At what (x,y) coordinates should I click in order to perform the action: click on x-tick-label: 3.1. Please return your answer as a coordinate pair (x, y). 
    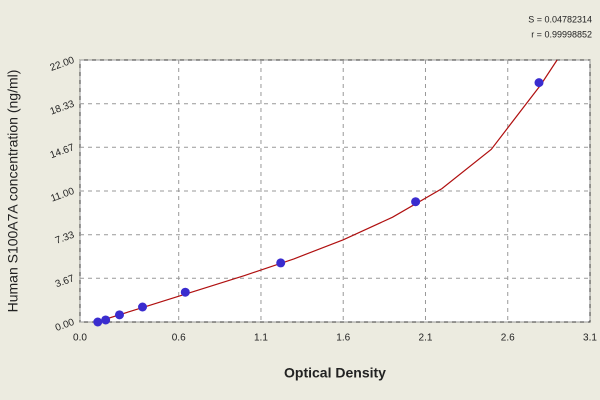
    Looking at the image, I should click on (590, 338).